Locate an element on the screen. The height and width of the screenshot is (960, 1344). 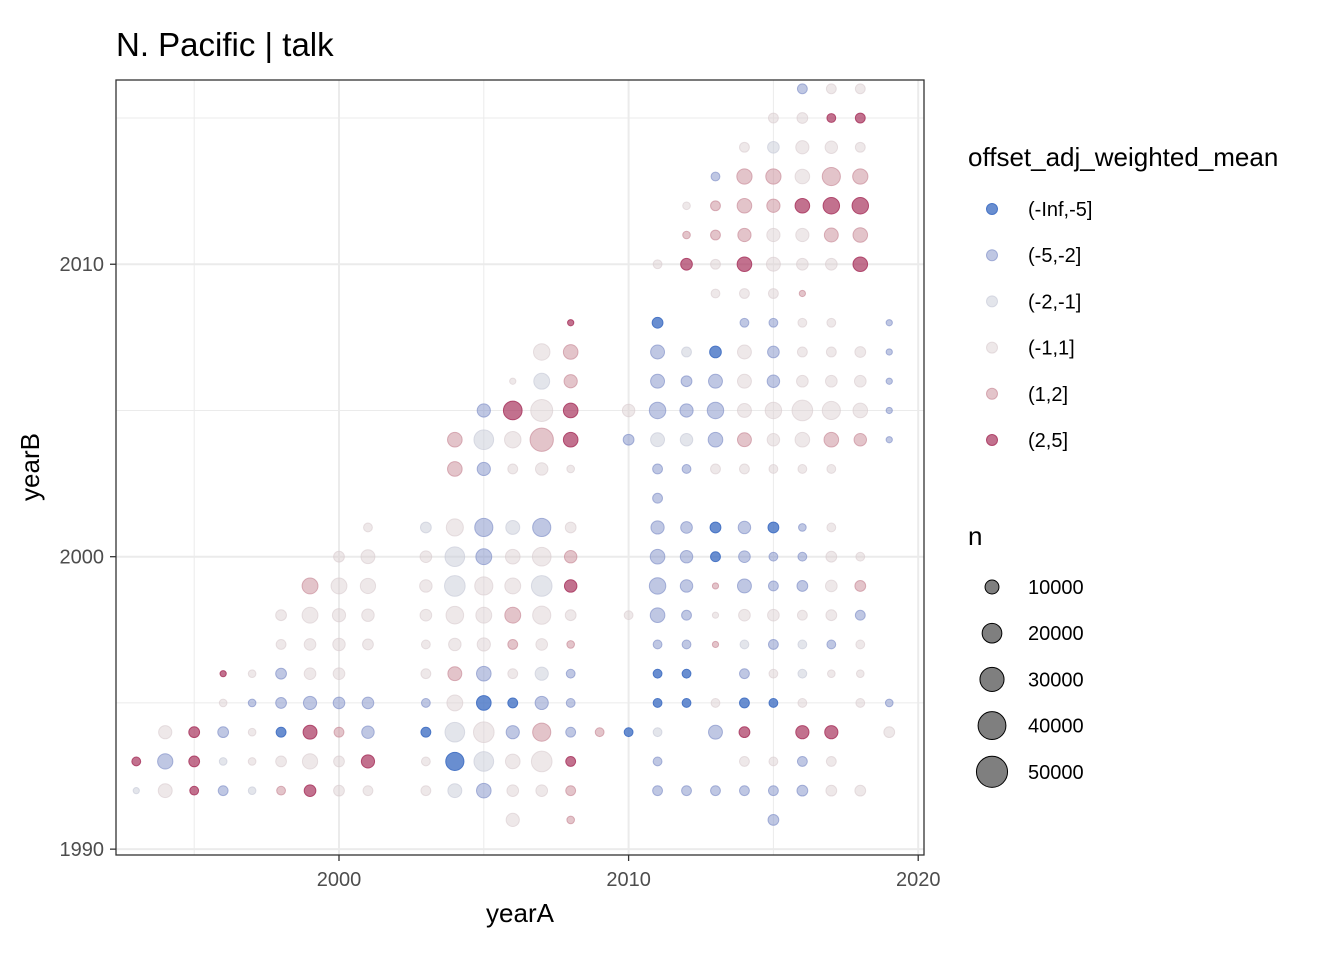
chart-title: N. Pacific | talk is located at coordinates (225, 44).